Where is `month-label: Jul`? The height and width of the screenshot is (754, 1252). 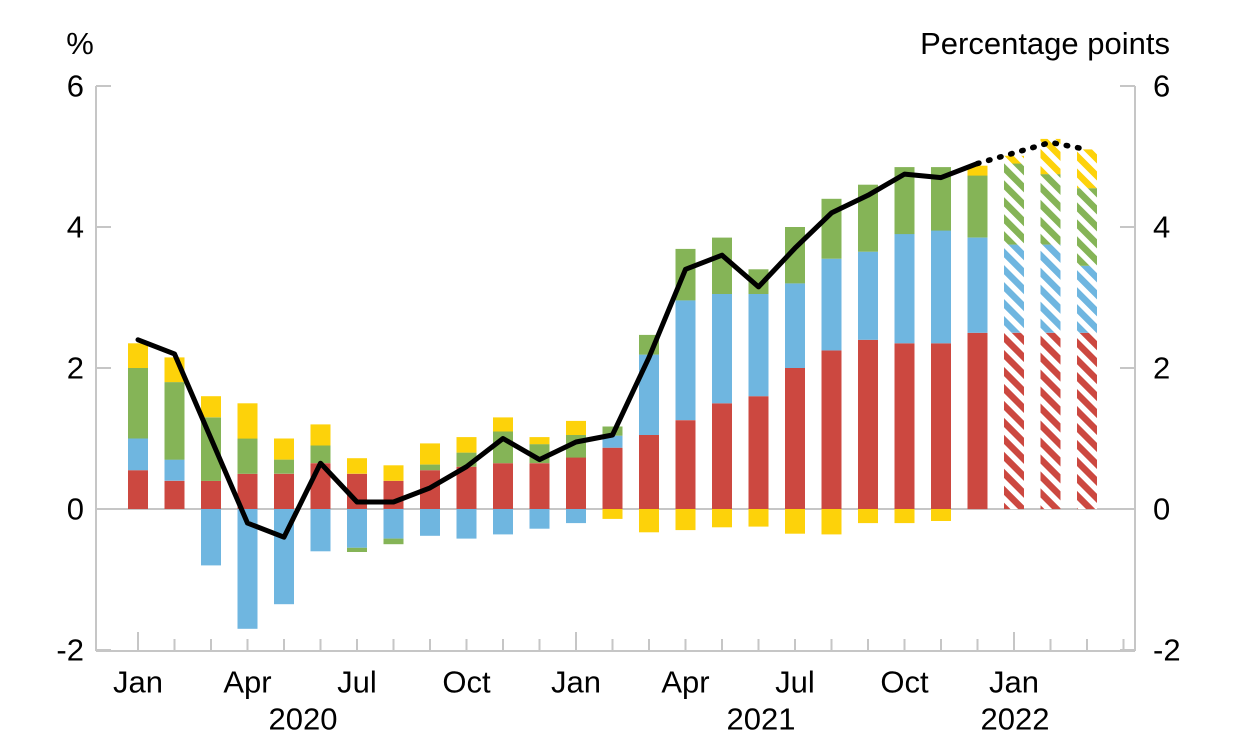 month-label: Jul is located at coordinates (357, 682).